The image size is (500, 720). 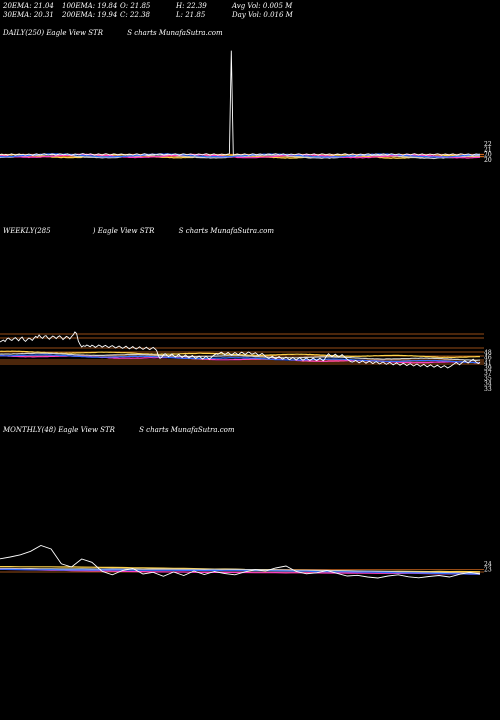 I want to click on weekly-right-label-4: 37, so click(x=488, y=373).